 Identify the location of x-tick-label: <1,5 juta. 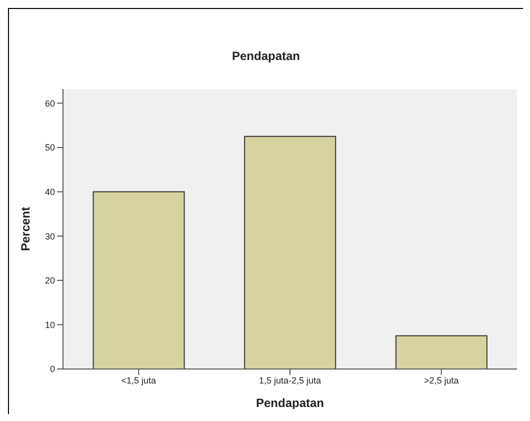
(138, 380).